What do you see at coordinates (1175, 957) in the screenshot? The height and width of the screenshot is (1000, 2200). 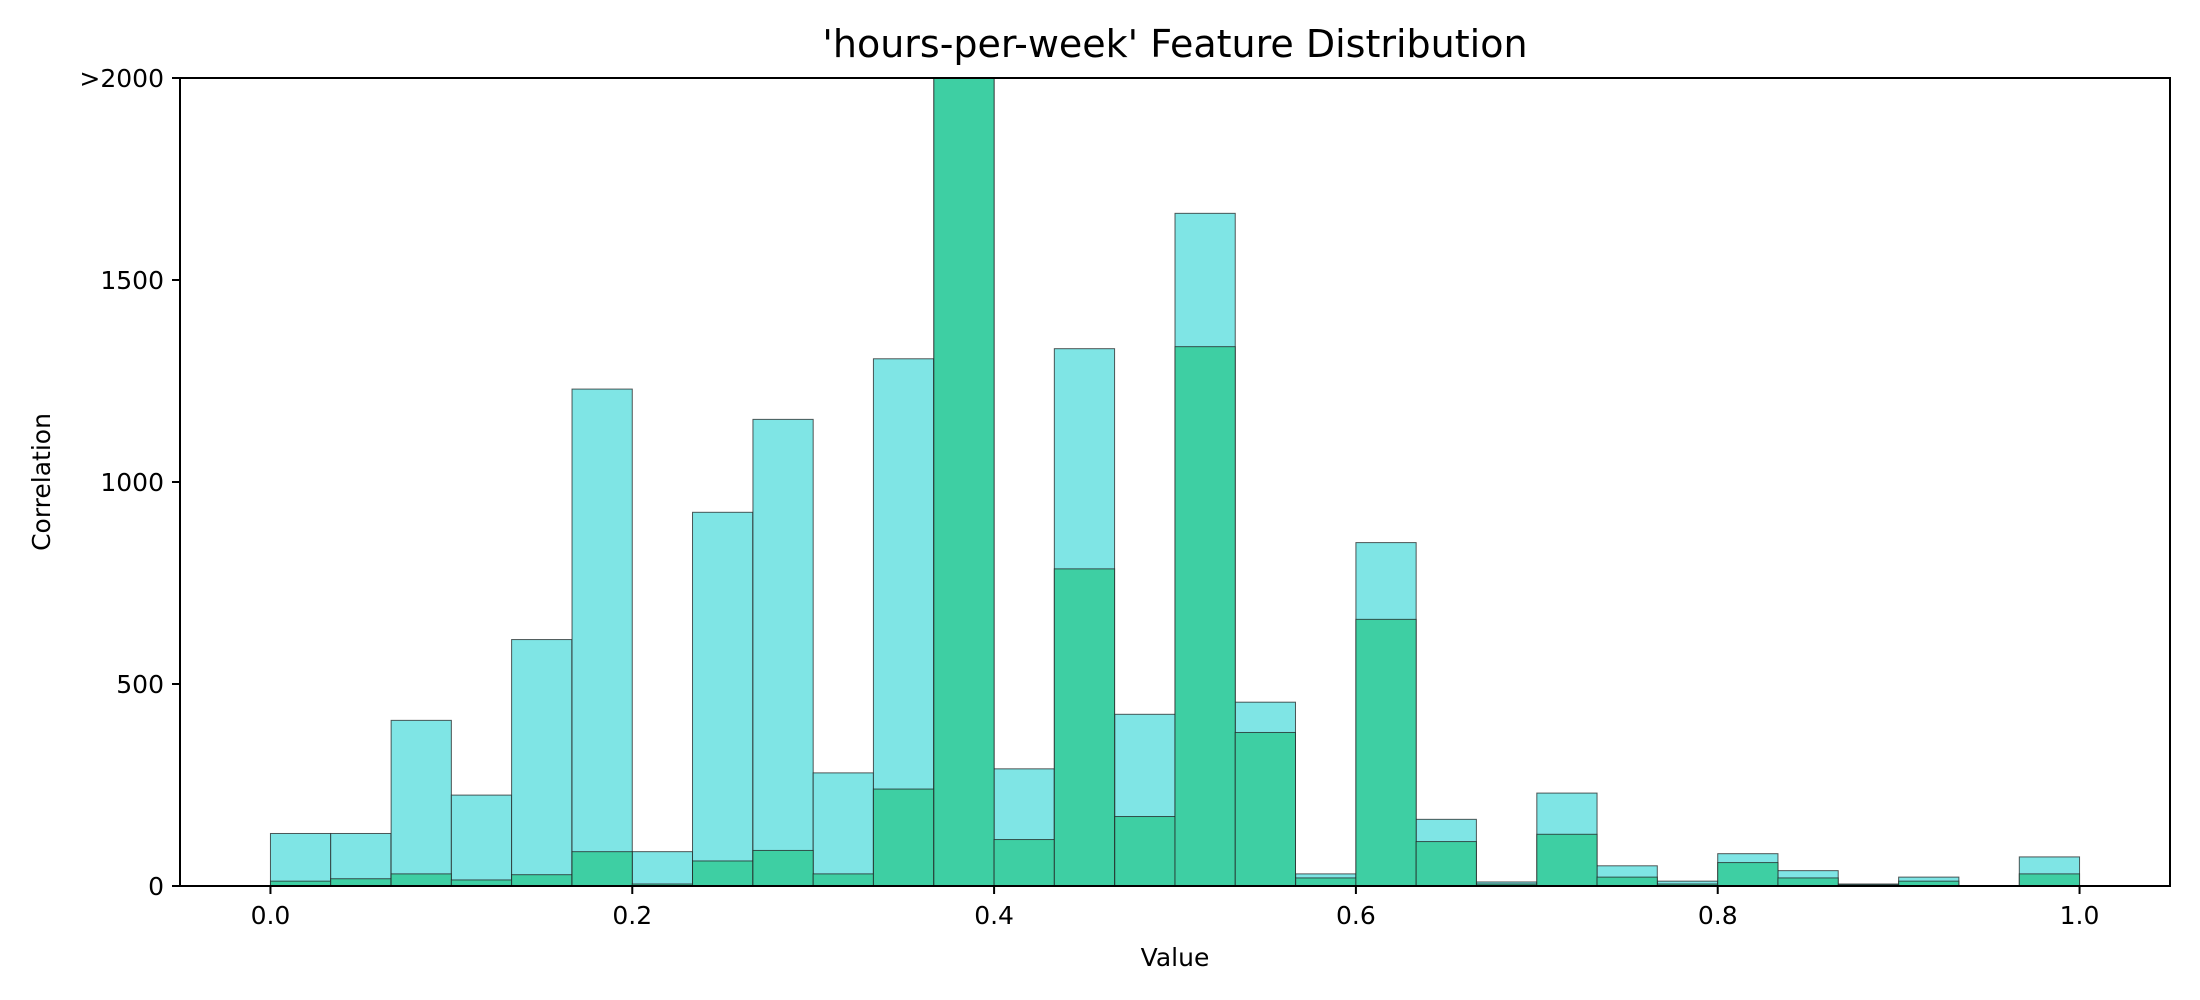 I see `x-axis-label: Value` at bounding box center [1175, 957].